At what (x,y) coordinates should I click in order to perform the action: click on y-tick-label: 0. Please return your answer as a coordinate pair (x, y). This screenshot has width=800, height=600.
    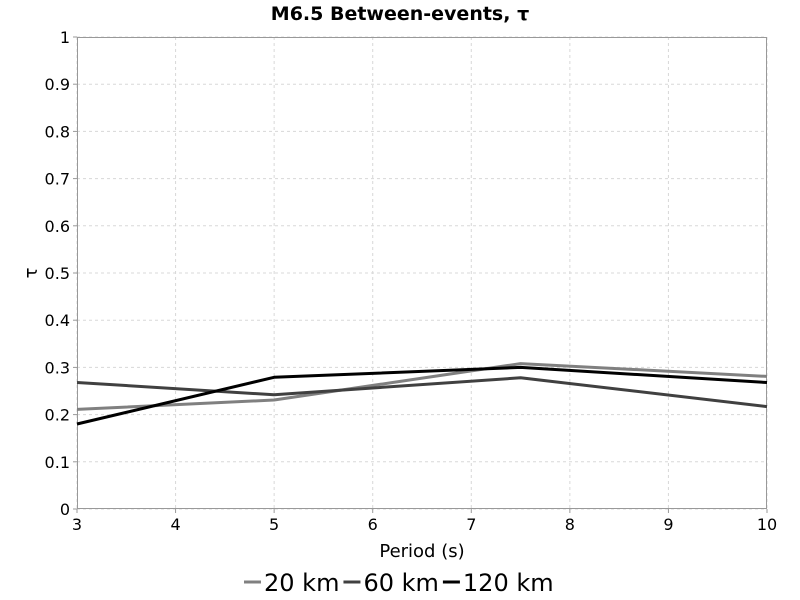
    Looking at the image, I should click on (65, 509).